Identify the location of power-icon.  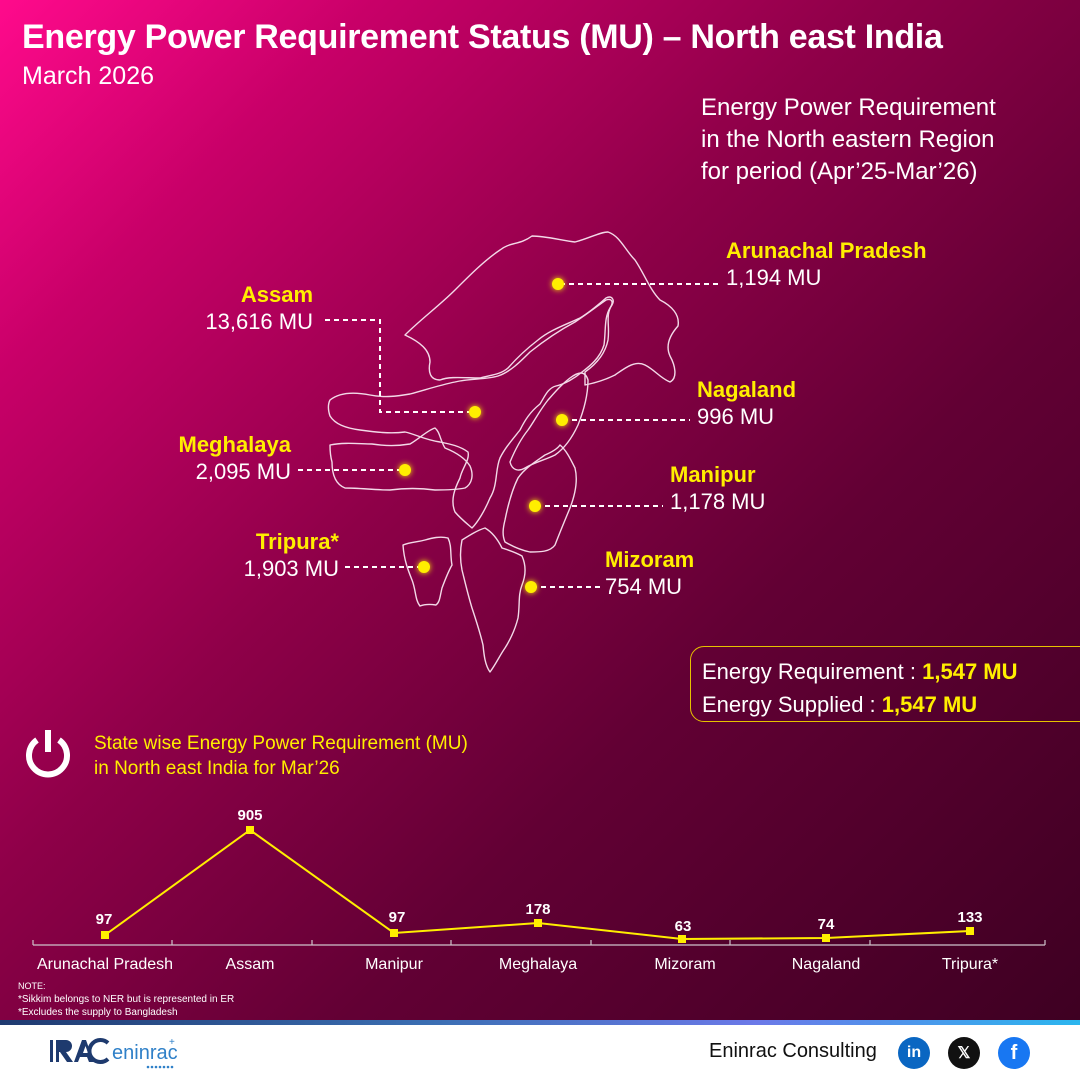
(48, 754).